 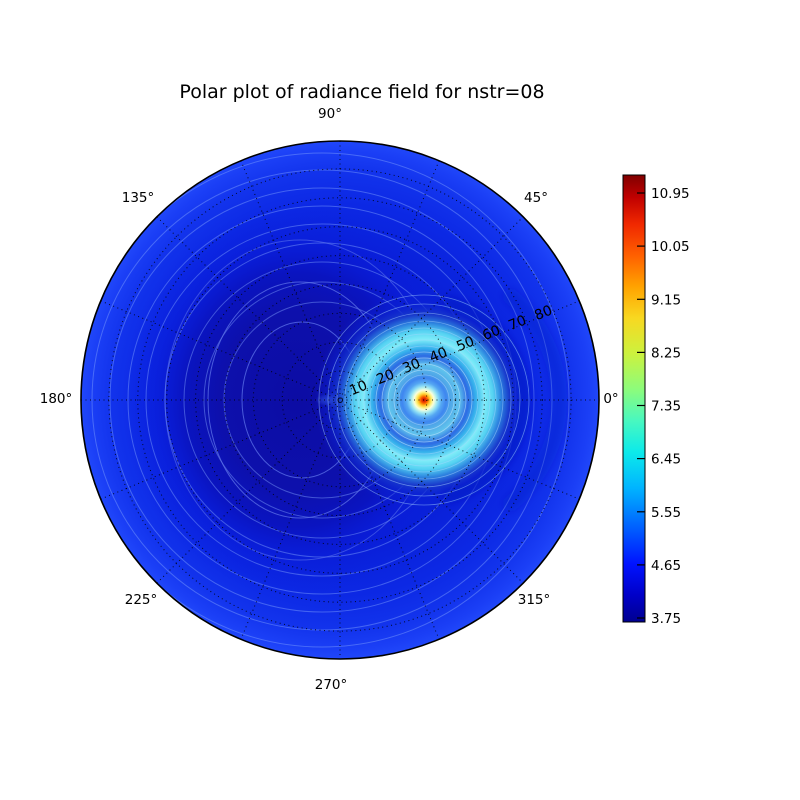 What do you see at coordinates (634, 398) in the screenshot?
I see `colorbar-gradient` at bounding box center [634, 398].